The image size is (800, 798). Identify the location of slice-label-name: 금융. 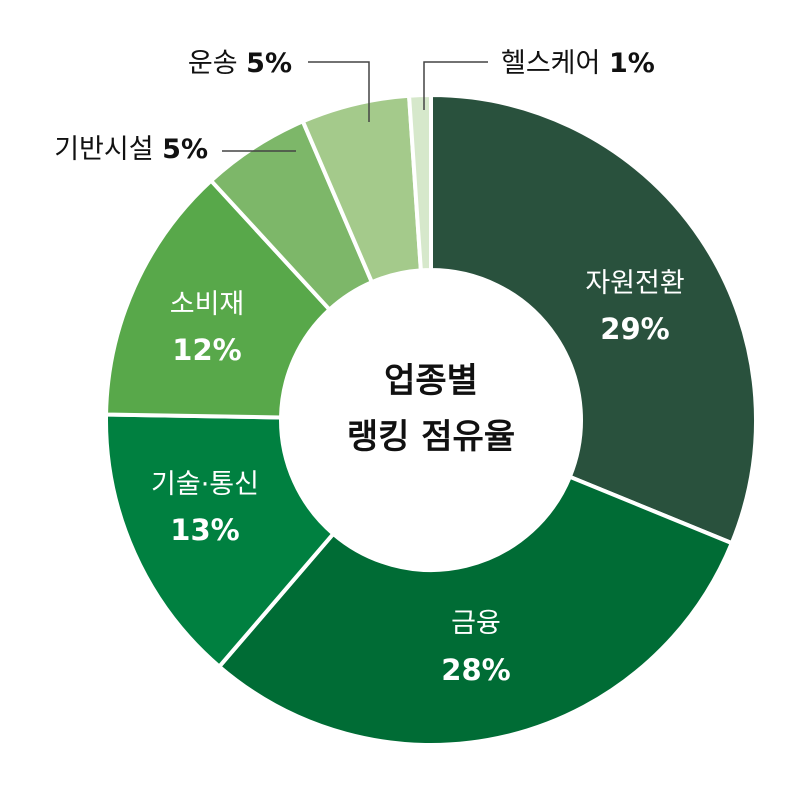
(476, 623).